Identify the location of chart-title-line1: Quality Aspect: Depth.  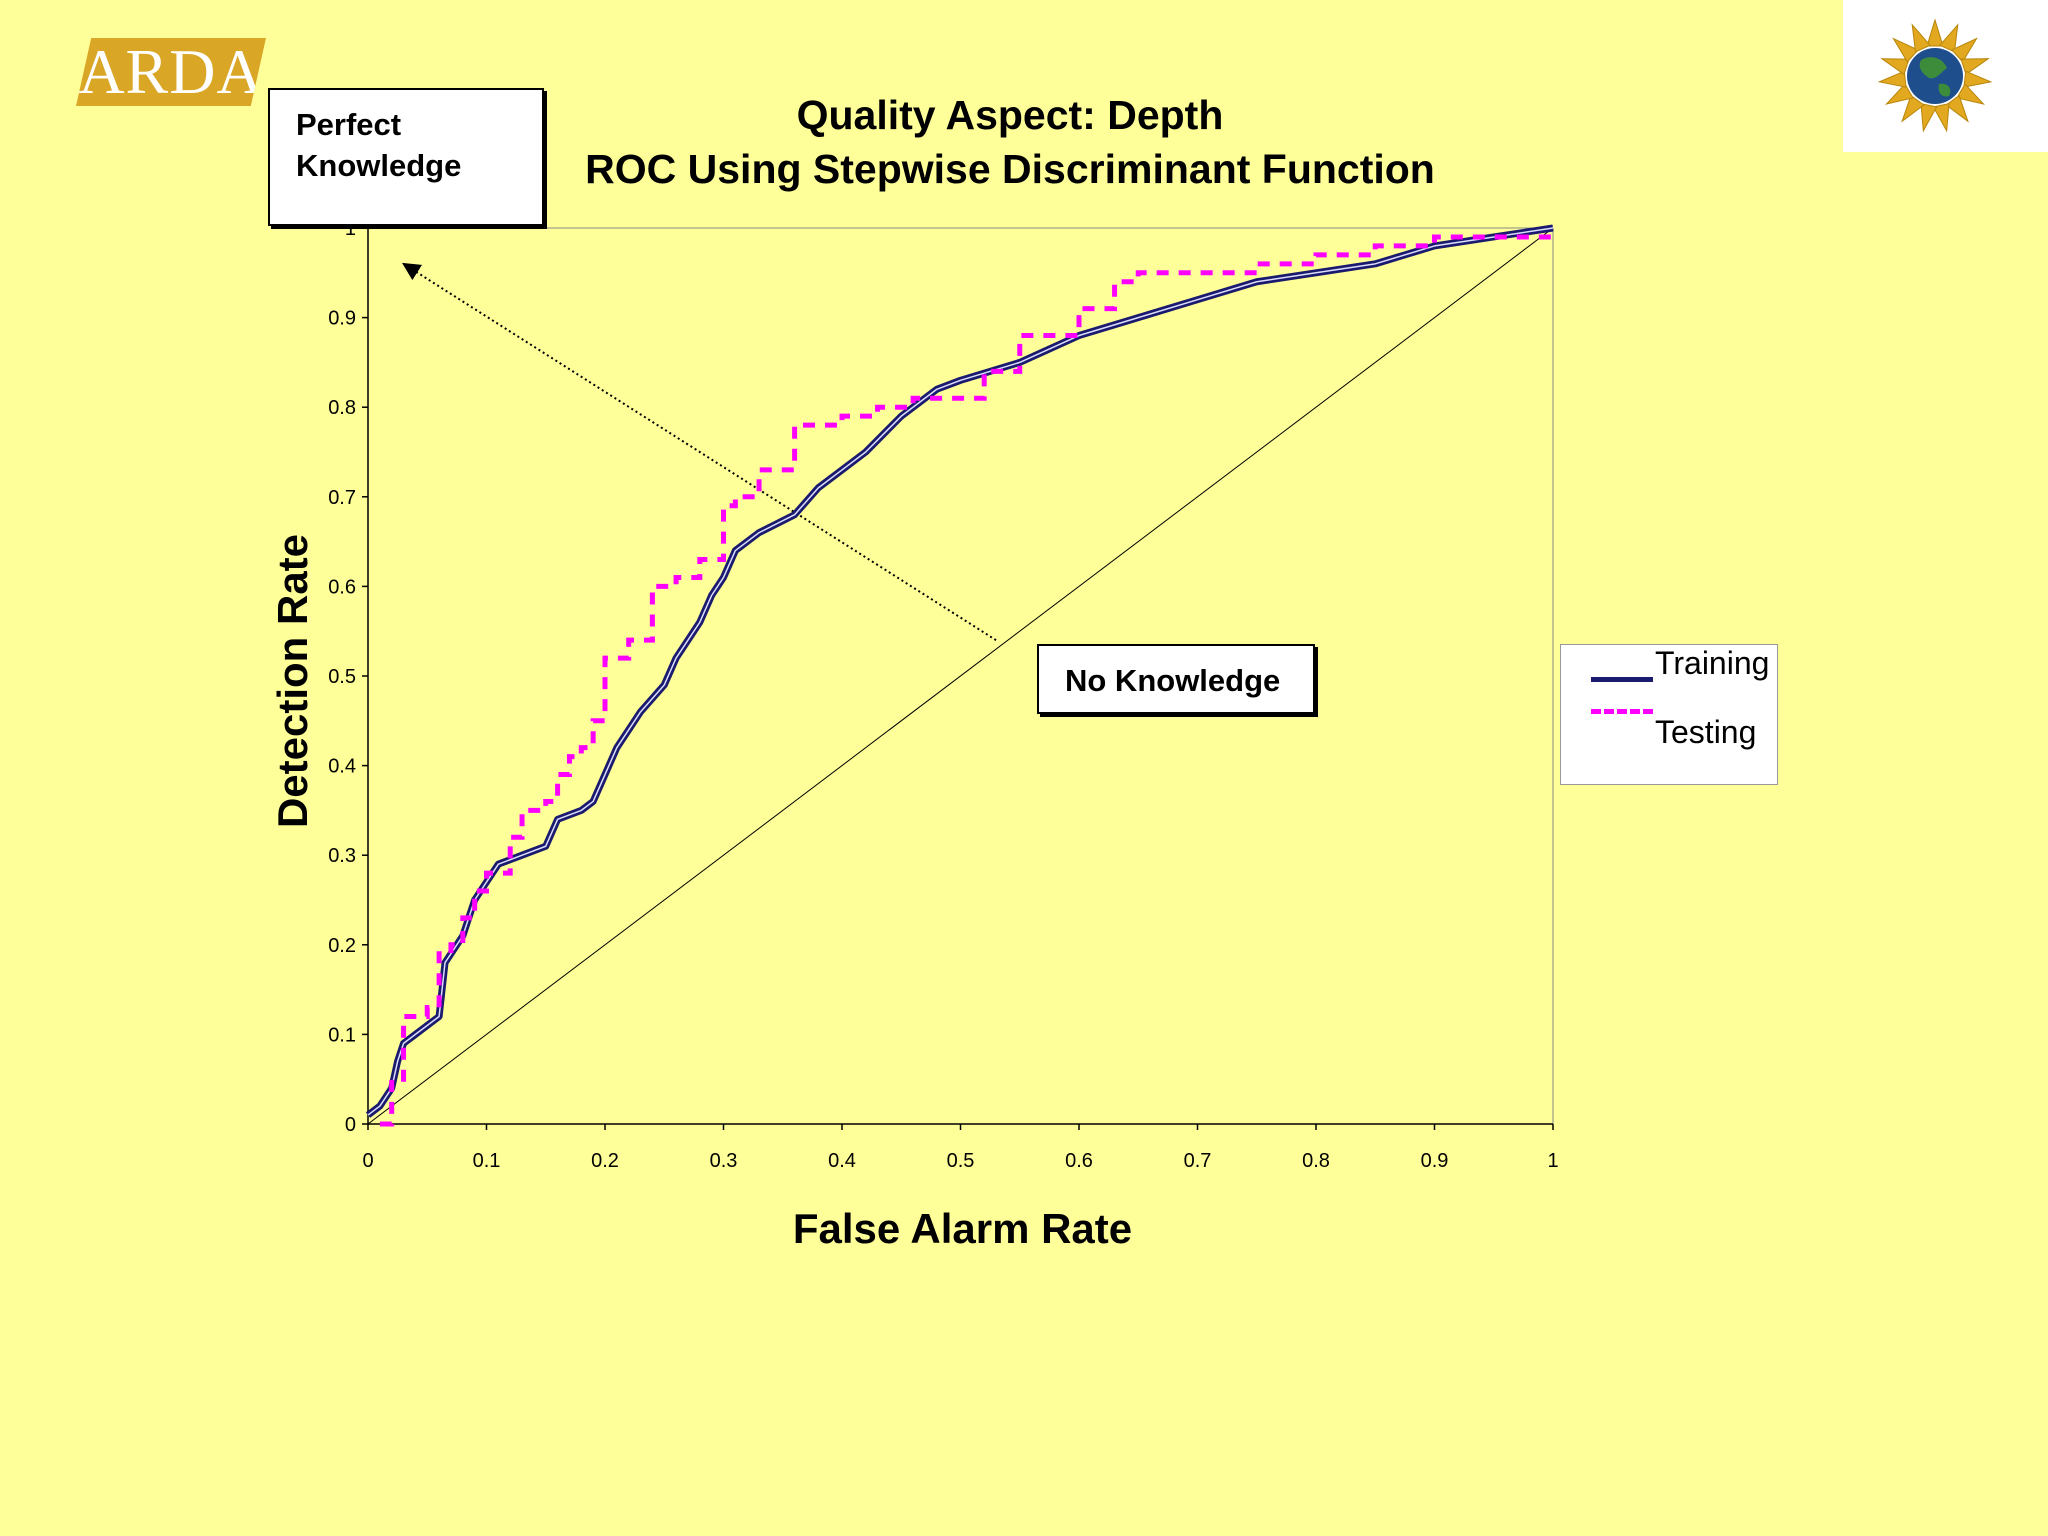
(1010, 115).